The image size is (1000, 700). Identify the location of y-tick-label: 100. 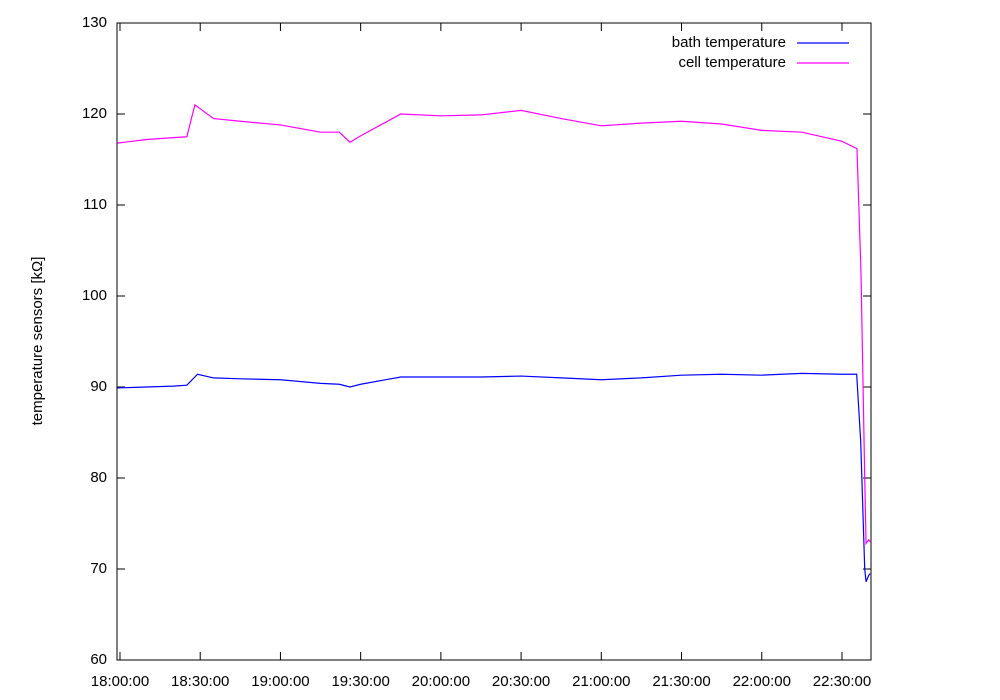
(94, 295).